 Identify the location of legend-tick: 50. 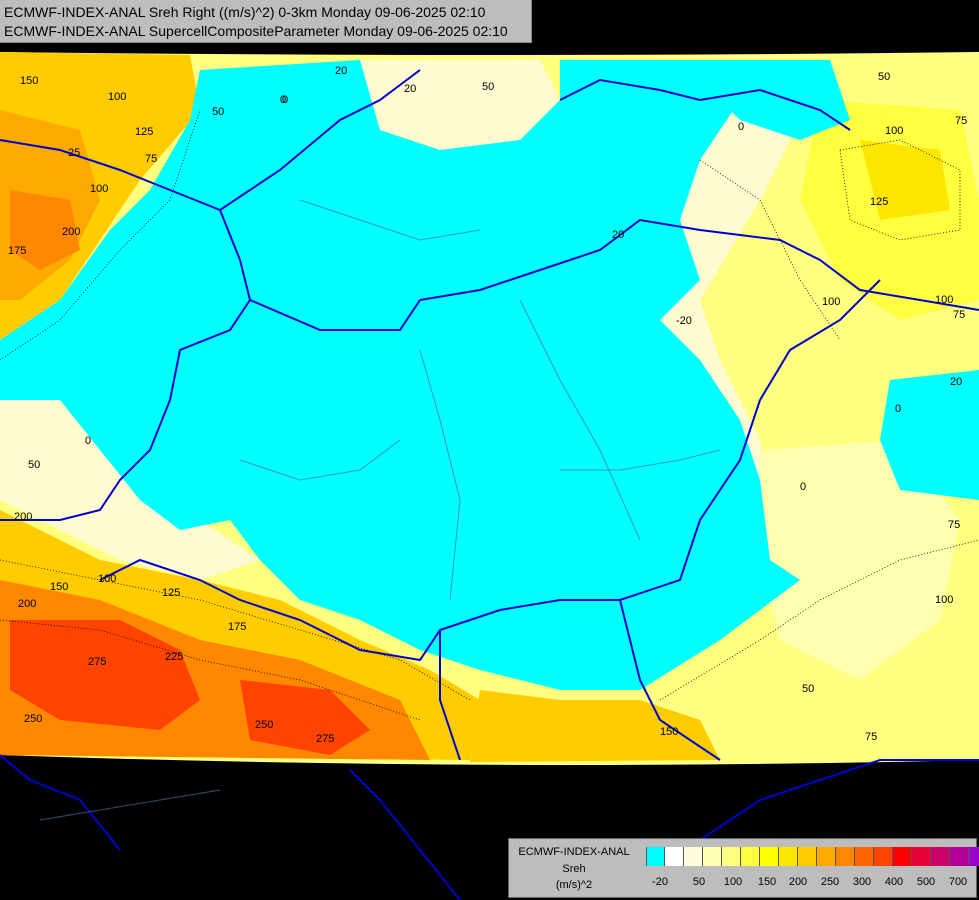
(699, 882).